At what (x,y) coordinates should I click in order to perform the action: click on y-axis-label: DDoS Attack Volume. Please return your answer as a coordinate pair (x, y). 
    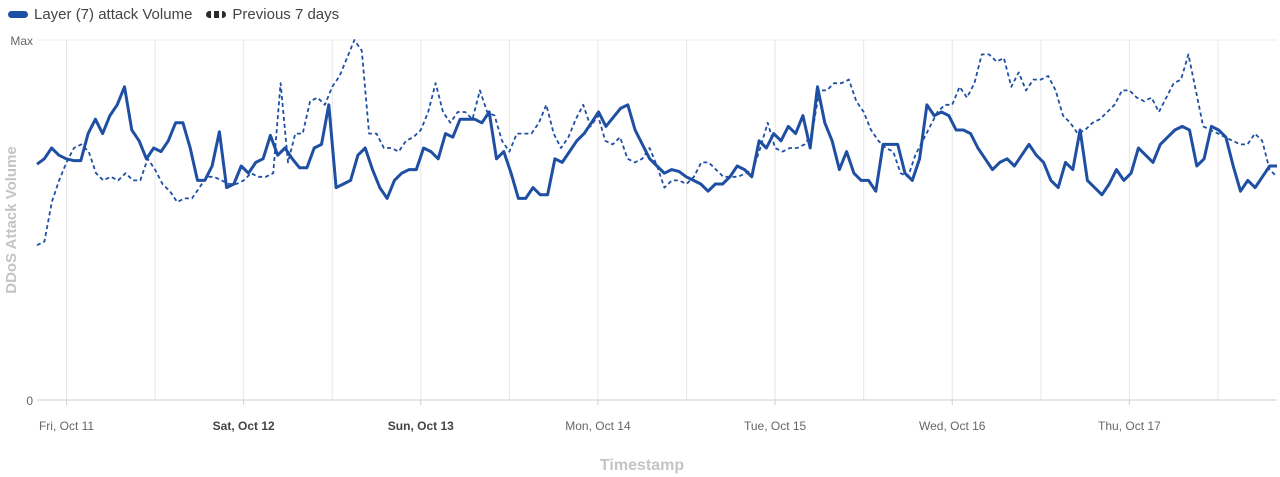
    Looking at the image, I should click on (11, 220).